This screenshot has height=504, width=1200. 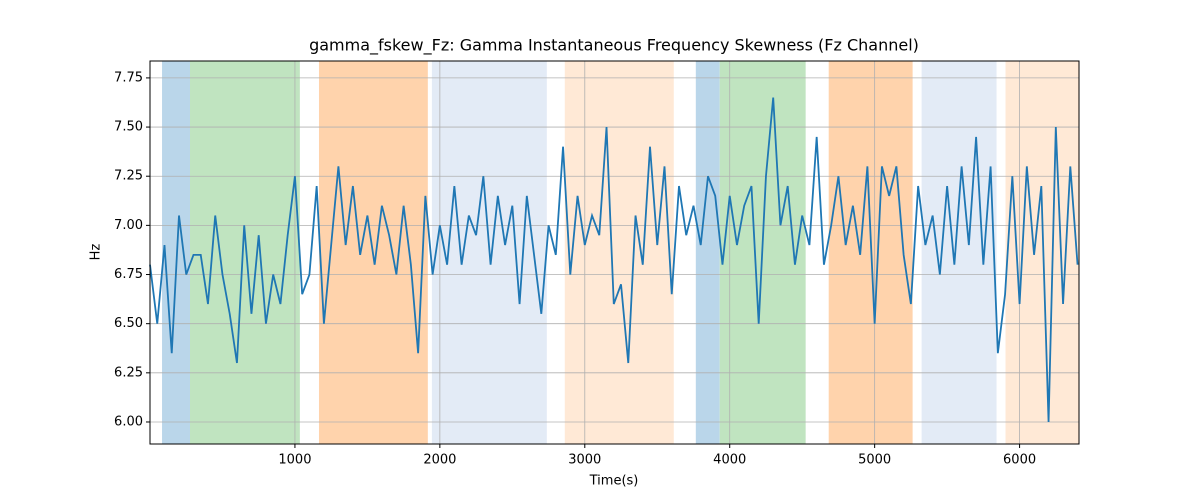 What do you see at coordinates (128, 274) in the screenshot?
I see `y-tick-label: 6.75` at bounding box center [128, 274].